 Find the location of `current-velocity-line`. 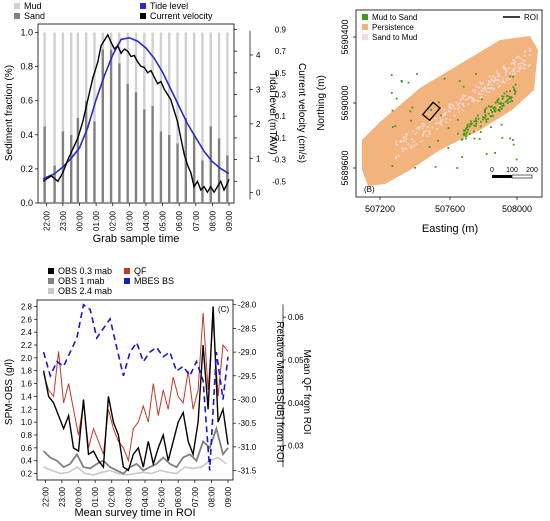

current-velocity-line is located at coordinates (136, 113).